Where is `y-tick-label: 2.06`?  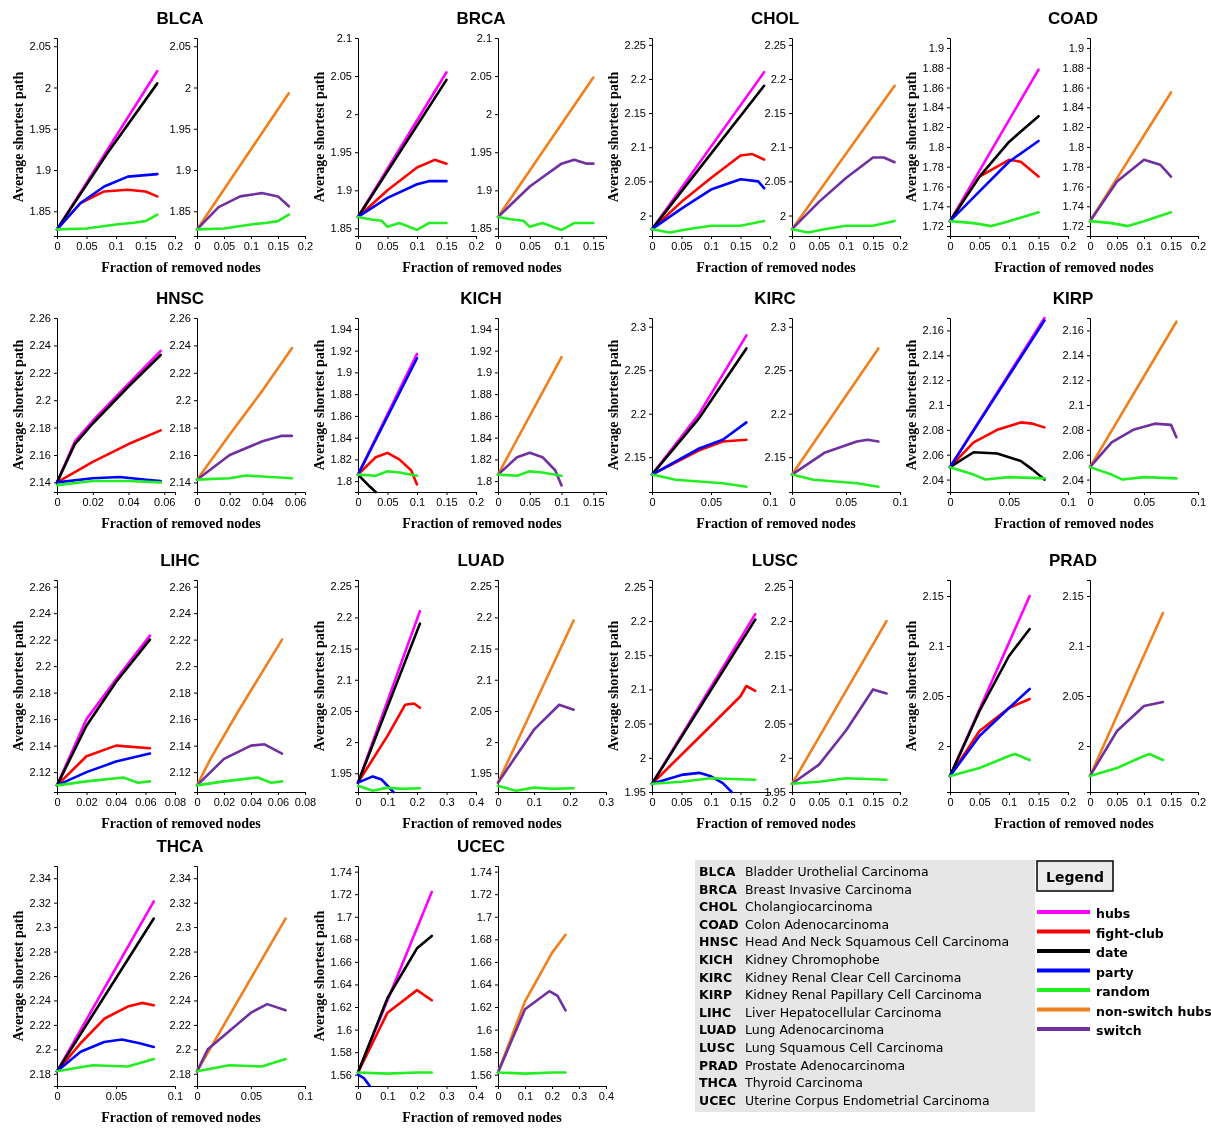
y-tick-label: 2.06 is located at coordinates (933, 454).